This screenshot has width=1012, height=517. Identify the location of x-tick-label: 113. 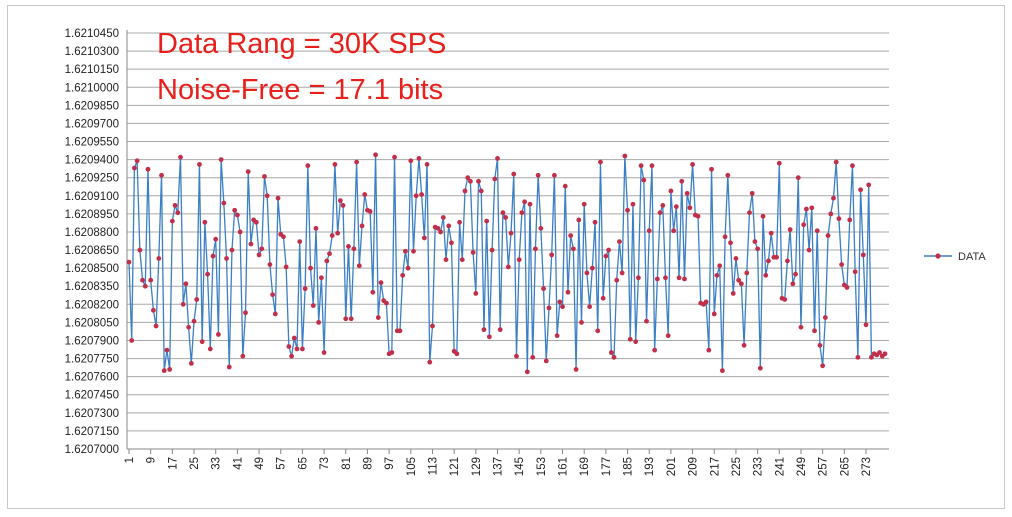
(433, 466).